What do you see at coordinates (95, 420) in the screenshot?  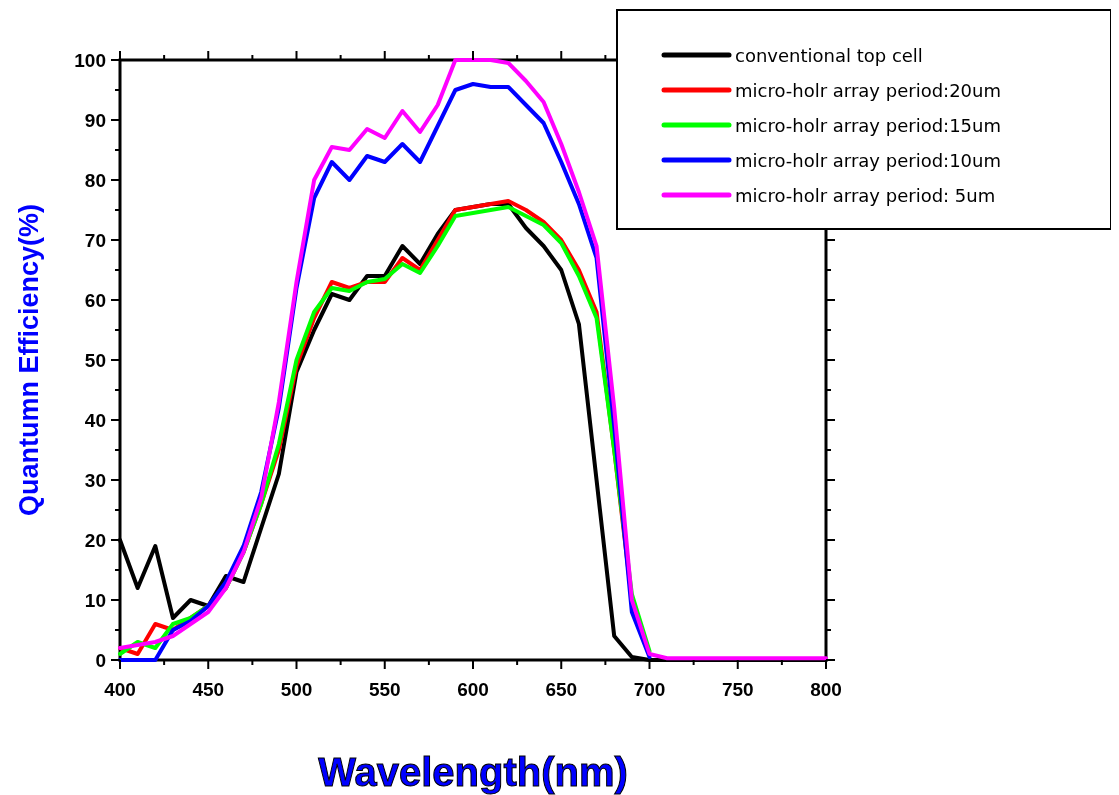 I see `y-tick-label: 40` at bounding box center [95, 420].